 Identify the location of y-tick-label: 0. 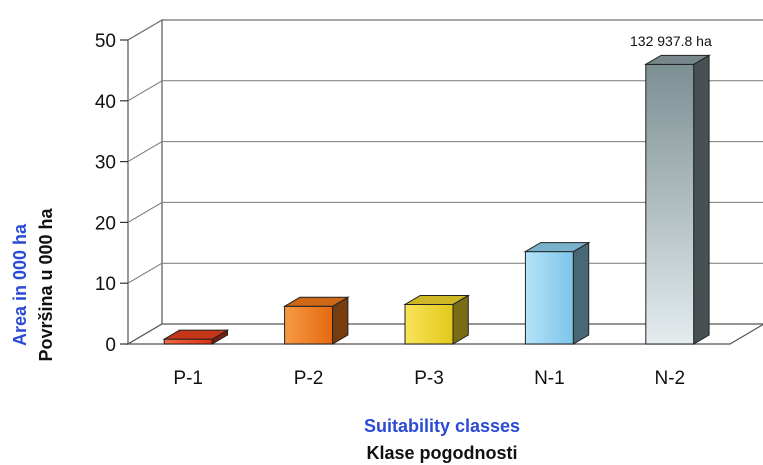
(110, 345).